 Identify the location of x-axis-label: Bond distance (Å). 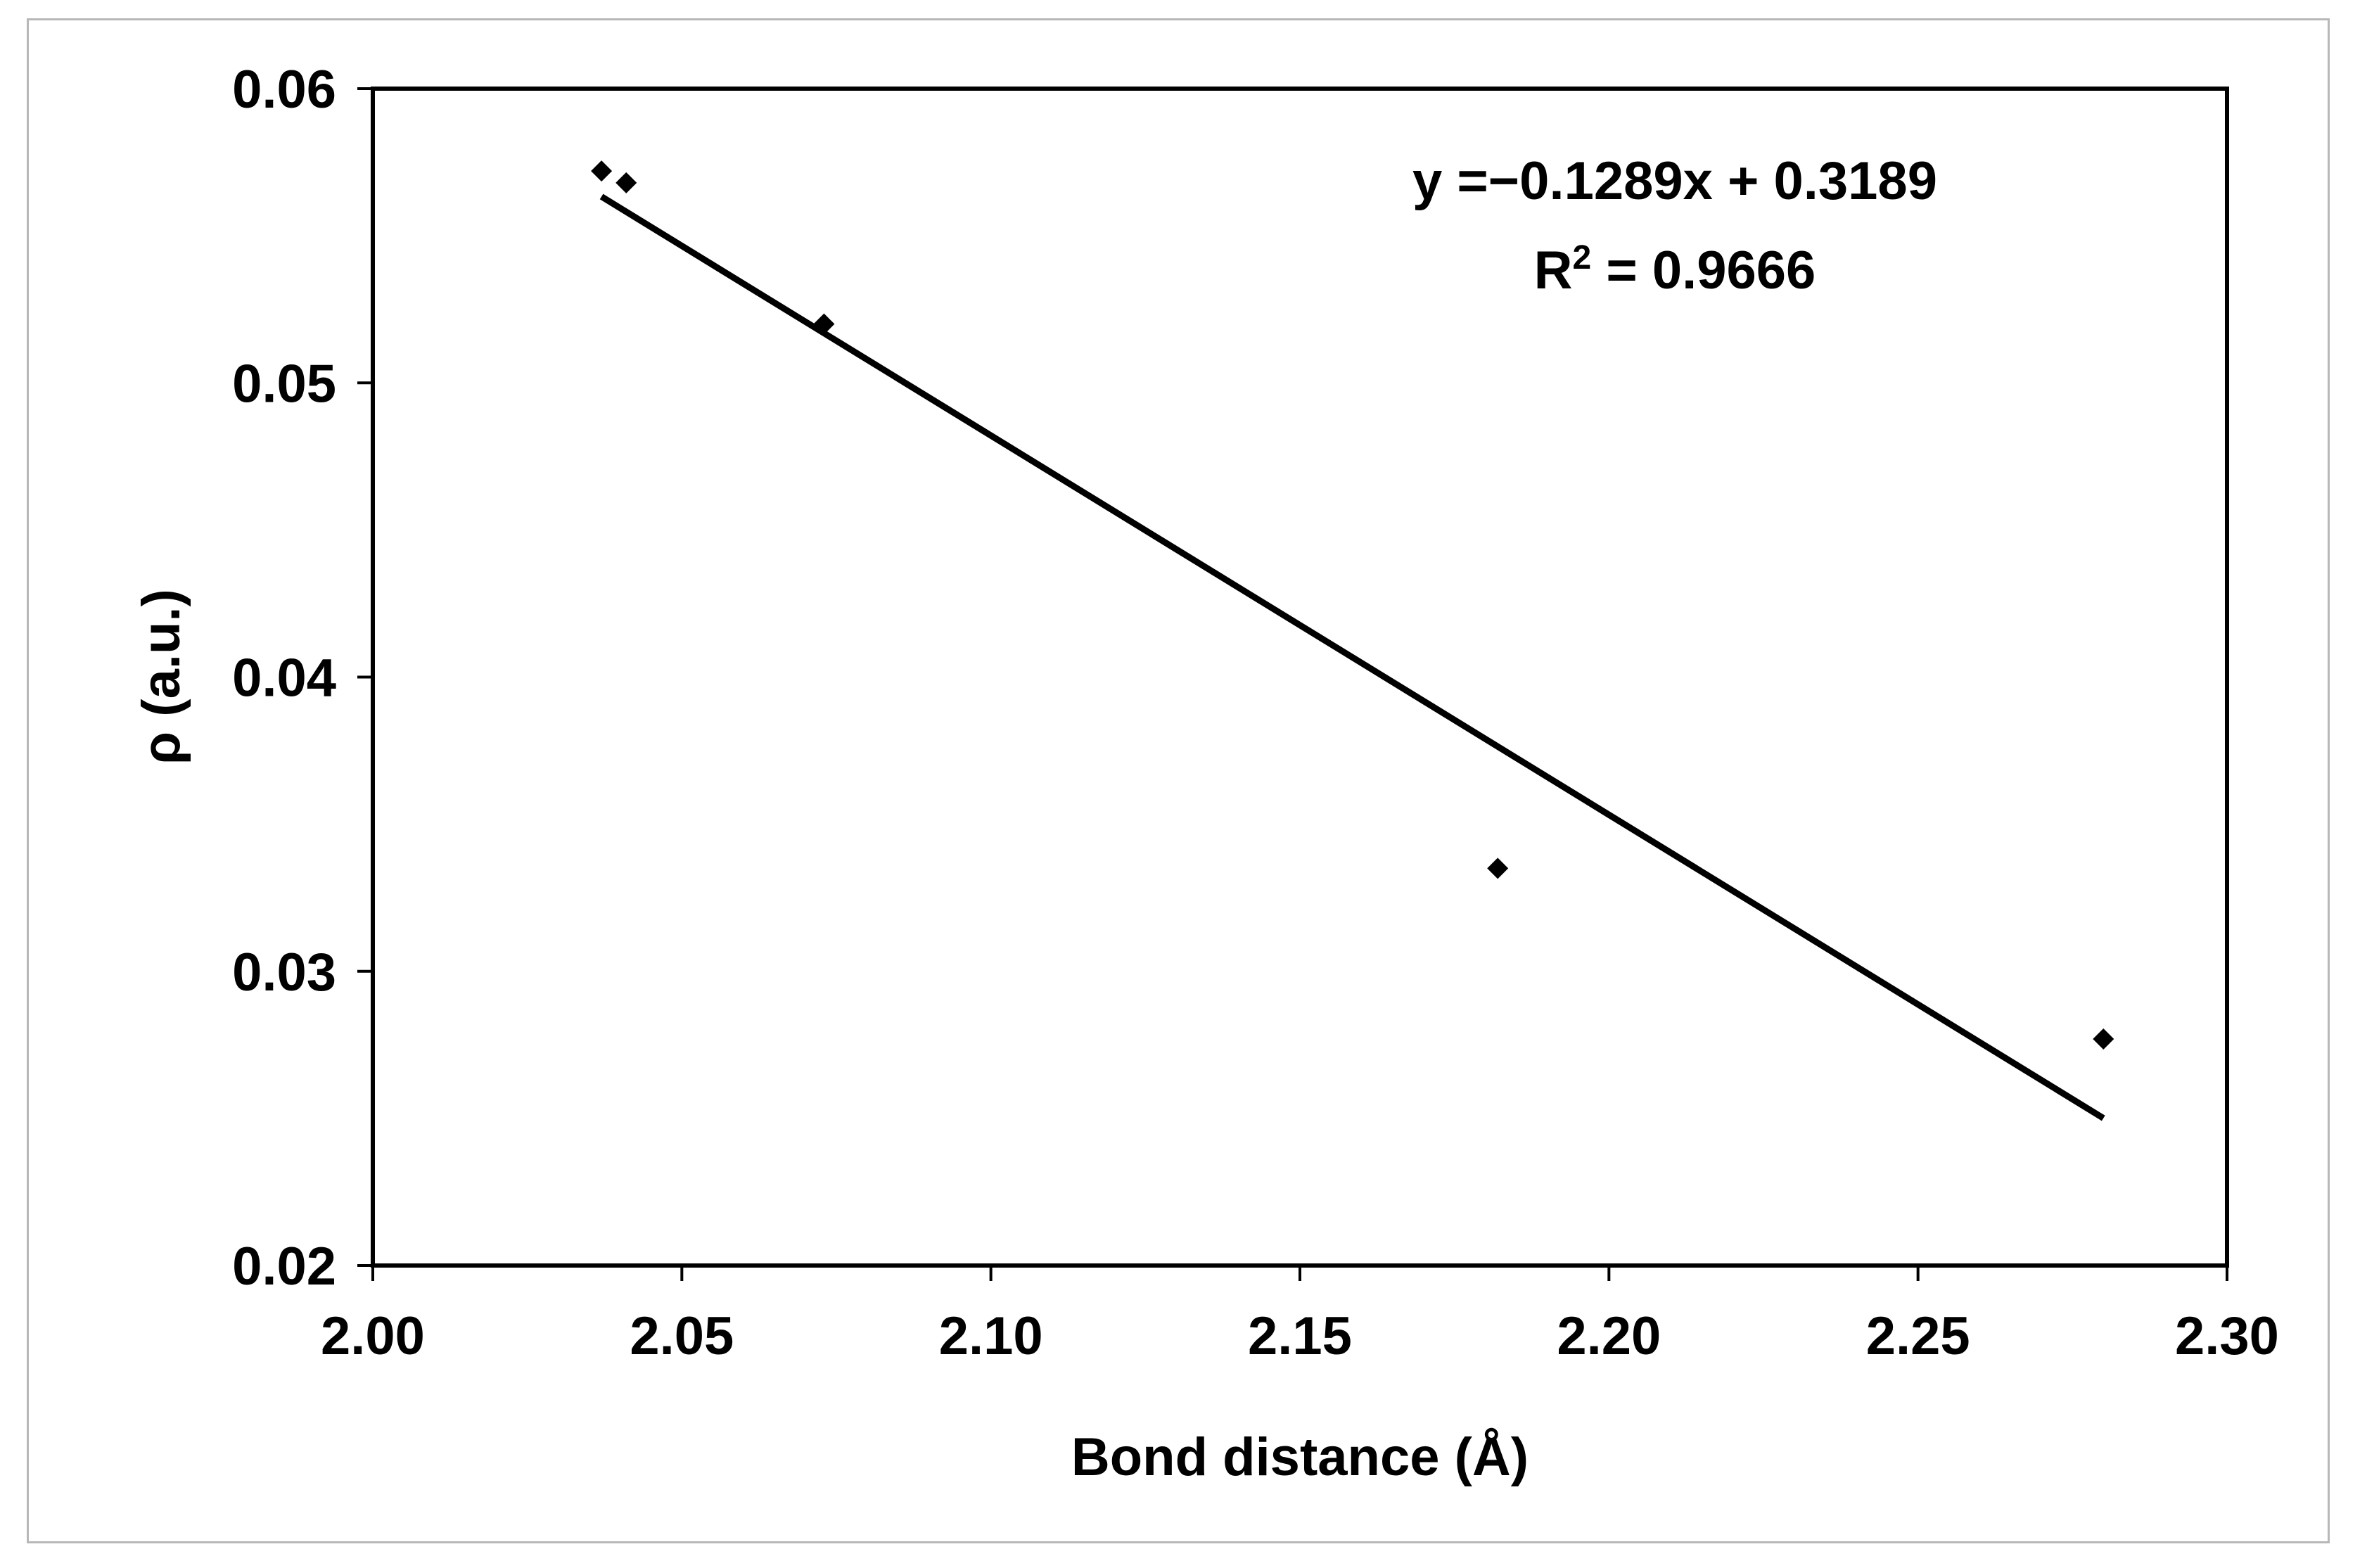
(1300, 1457).